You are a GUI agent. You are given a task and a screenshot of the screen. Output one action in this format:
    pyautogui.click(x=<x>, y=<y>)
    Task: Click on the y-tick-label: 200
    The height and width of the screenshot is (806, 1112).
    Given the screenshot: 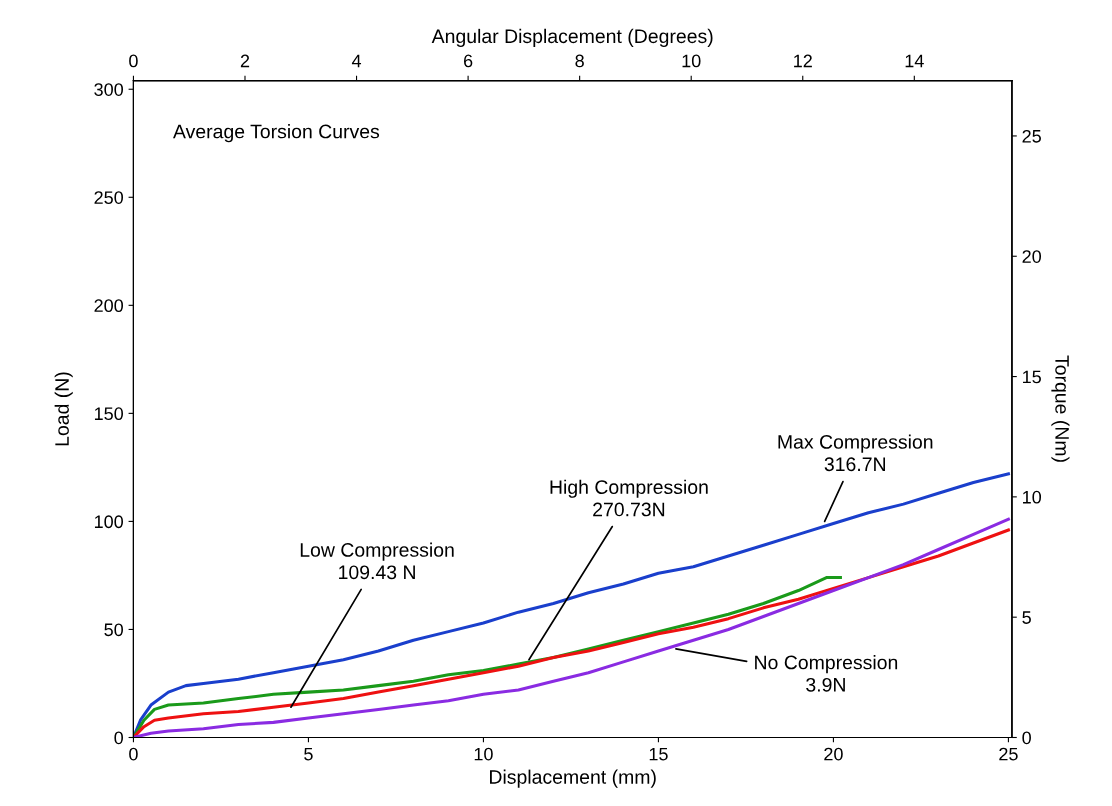 What is the action you would take?
    pyautogui.click(x=109, y=306)
    